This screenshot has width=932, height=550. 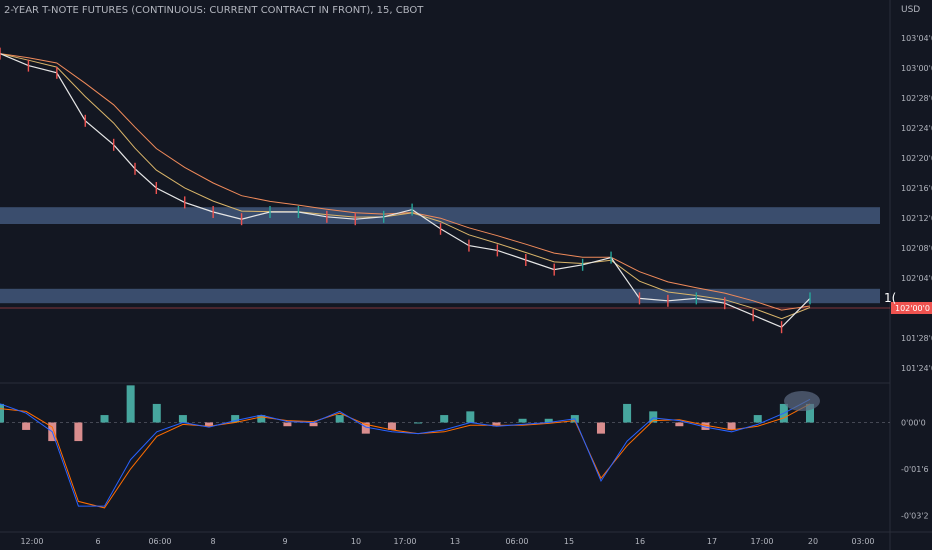 What do you see at coordinates (913, 423) in the screenshot?
I see `oscillator-tick-label: 0'00'0` at bounding box center [913, 423].